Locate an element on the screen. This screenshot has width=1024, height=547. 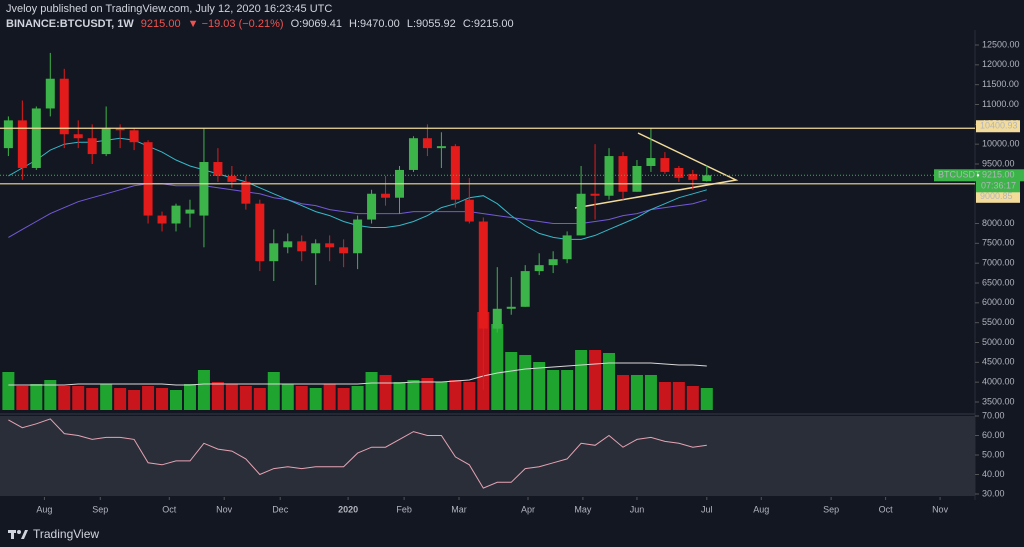
change: ▼ −19.03 (−0.21%) is located at coordinates (235, 24).